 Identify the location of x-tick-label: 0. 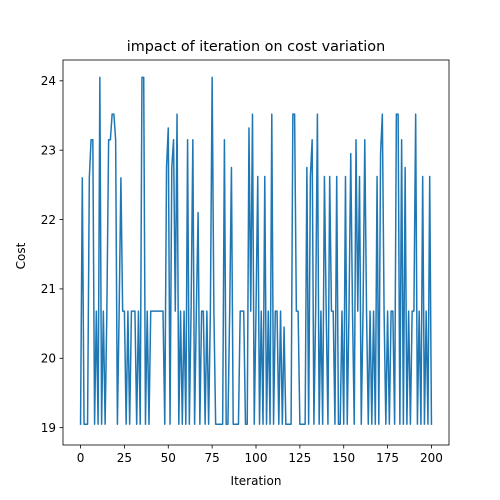
(81, 458).